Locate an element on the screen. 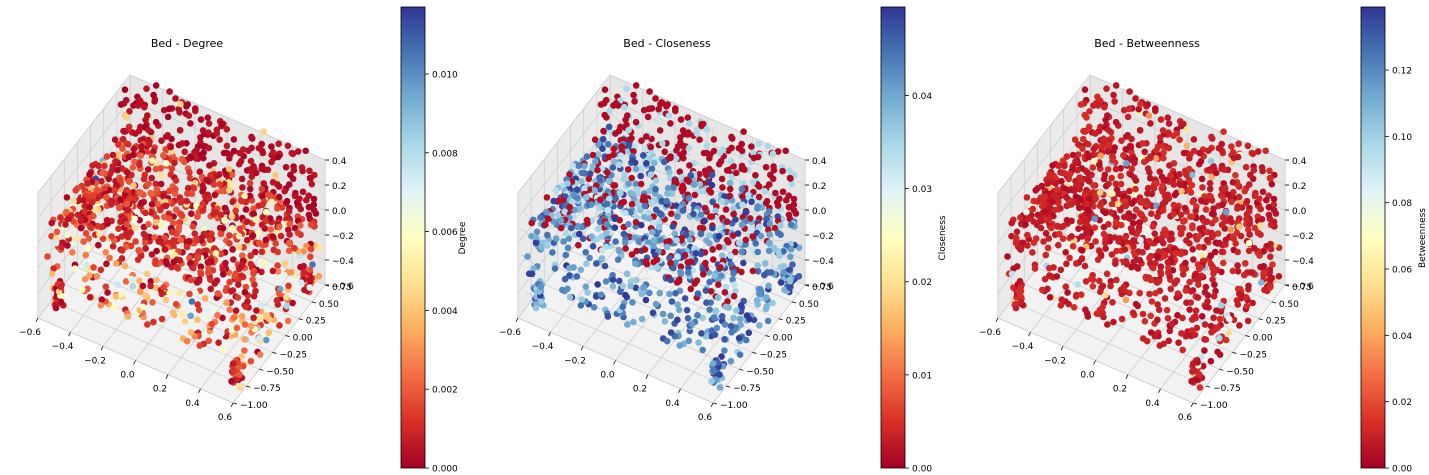 This screenshot has height=475, width=1429. y-tick-label: −0.75 is located at coordinates (747, 389).